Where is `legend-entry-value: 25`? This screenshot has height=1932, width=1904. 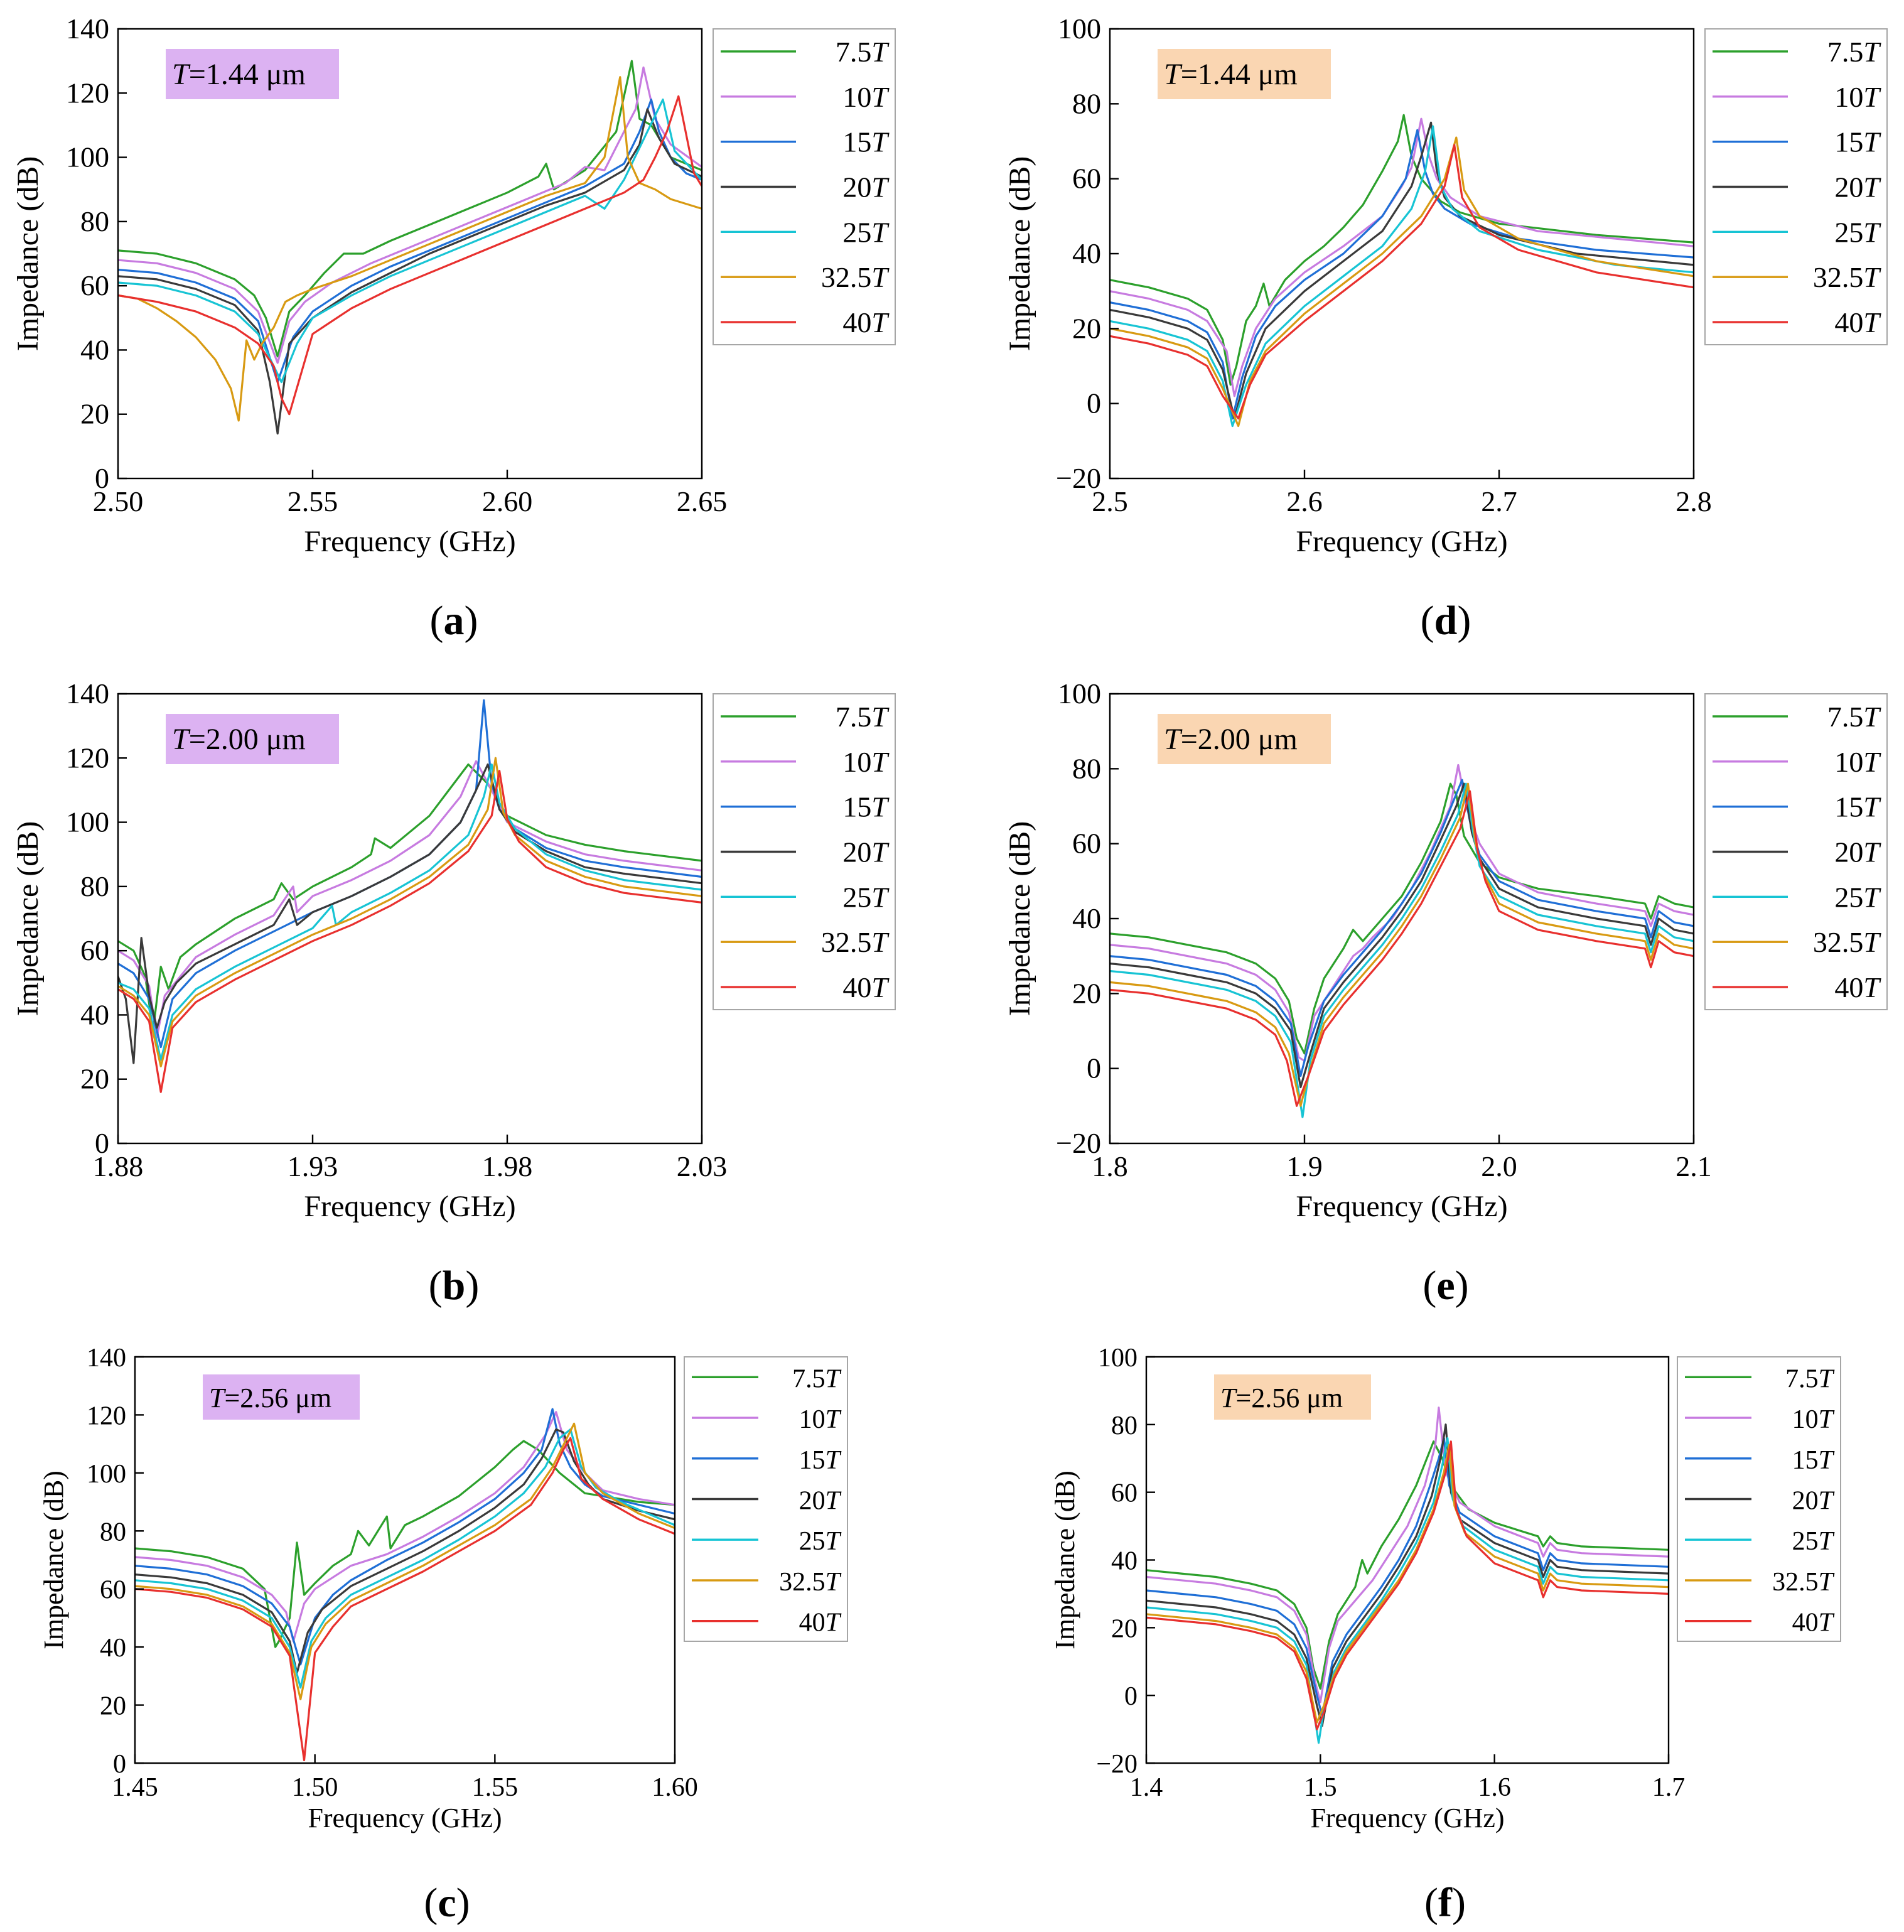
legend-entry-value: 25 is located at coordinates (812, 1541).